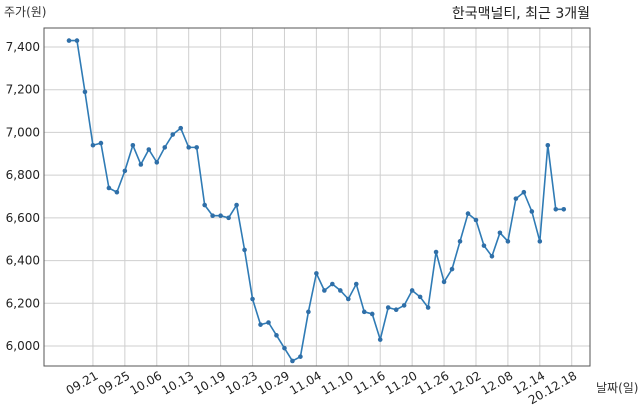  What do you see at coordinates (23, 196) in the screenshot?
I see `y-axis-ticks: 6,000 6,200 6,400 6,600 6,800 7,000 7,200 7,400` at bounding box center [23, 196].